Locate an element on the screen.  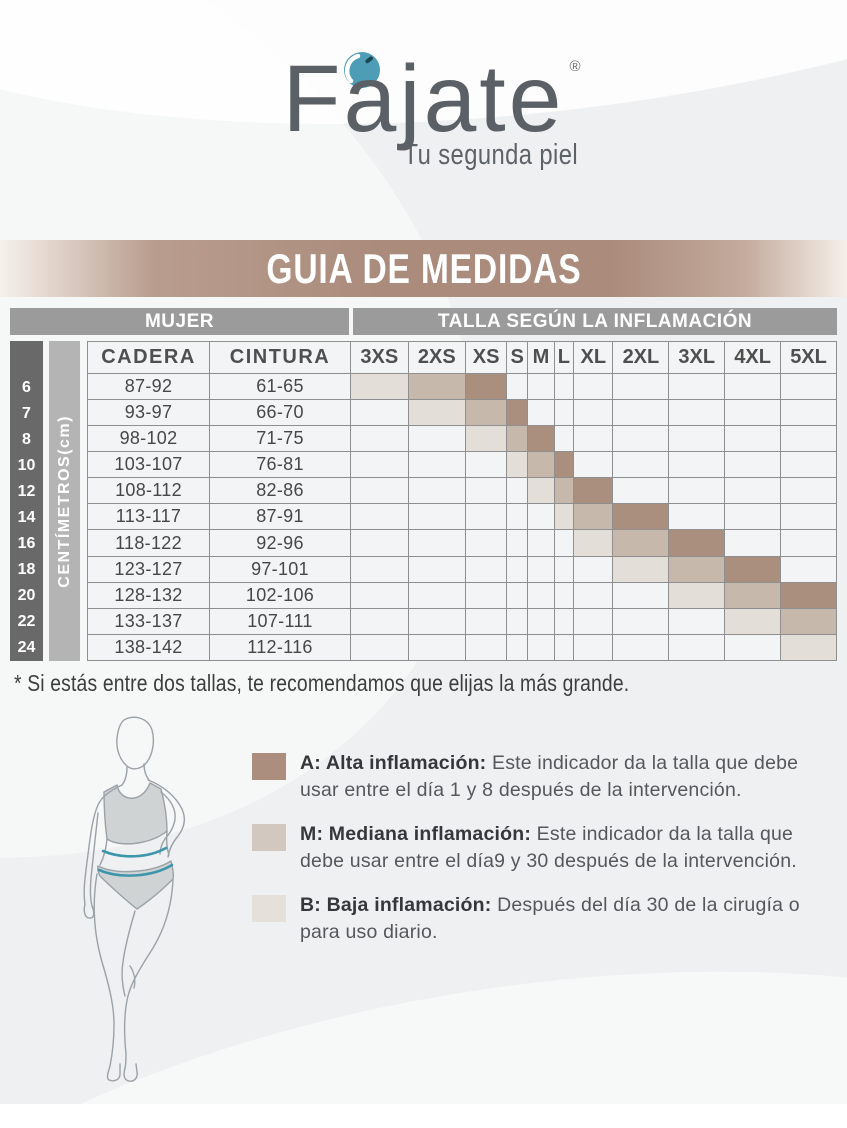
table-row: 87-92 61-65 is located at coordinates (462, 386).